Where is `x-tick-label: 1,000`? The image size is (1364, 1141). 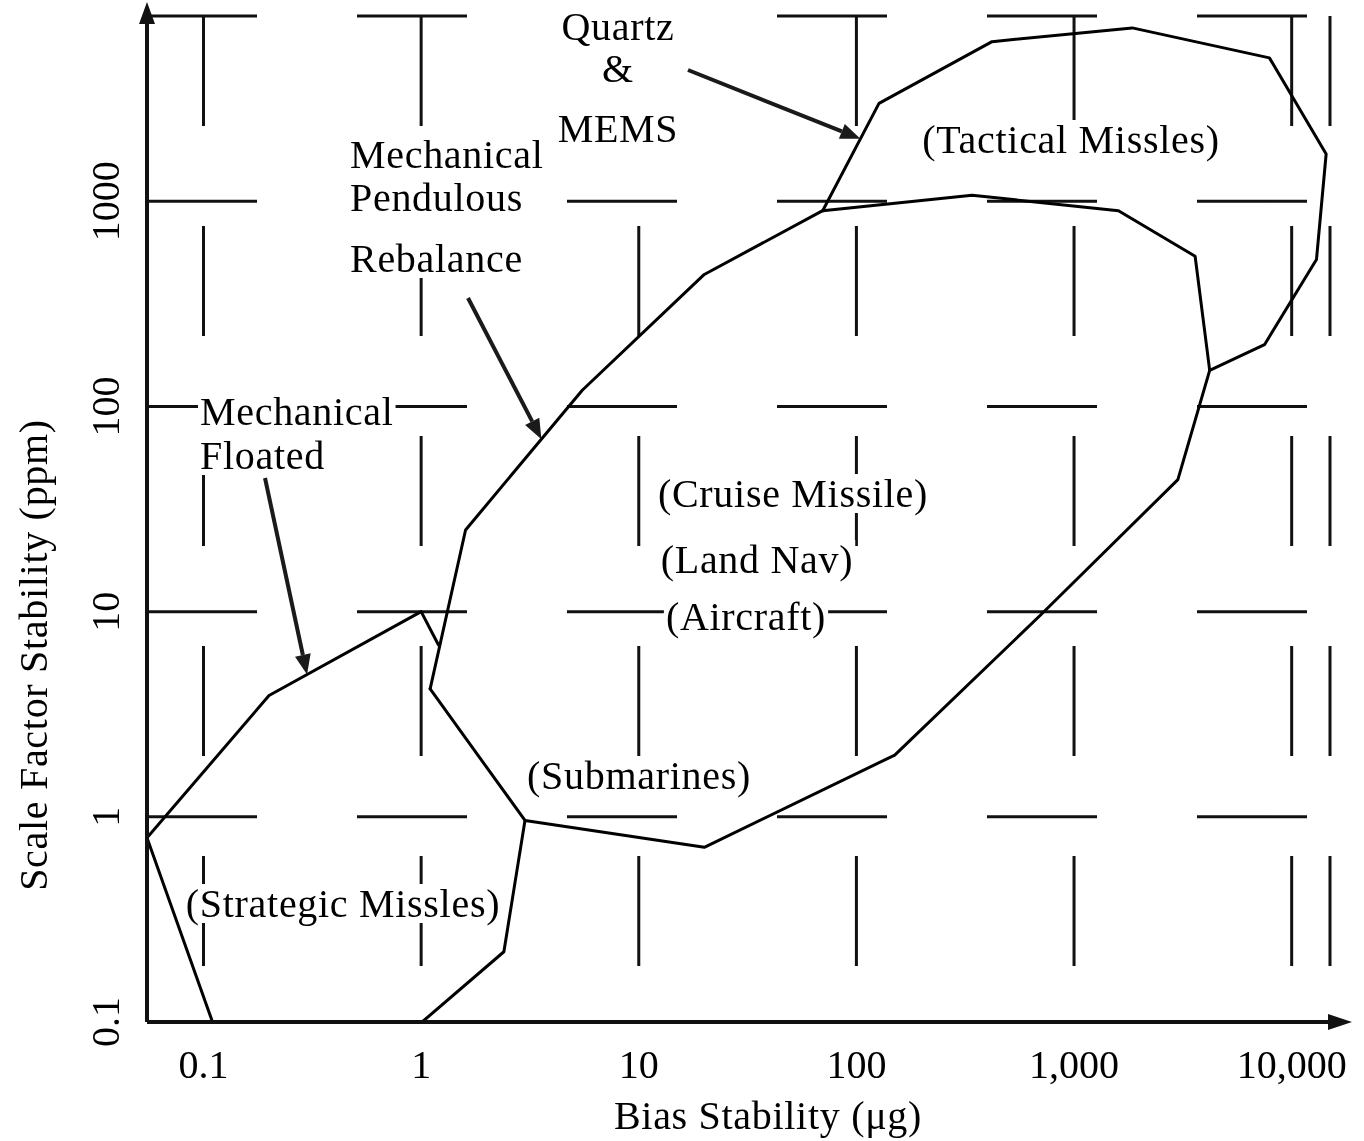
x-tick-label: 1,000 is located at coordinates (1074, 1064).